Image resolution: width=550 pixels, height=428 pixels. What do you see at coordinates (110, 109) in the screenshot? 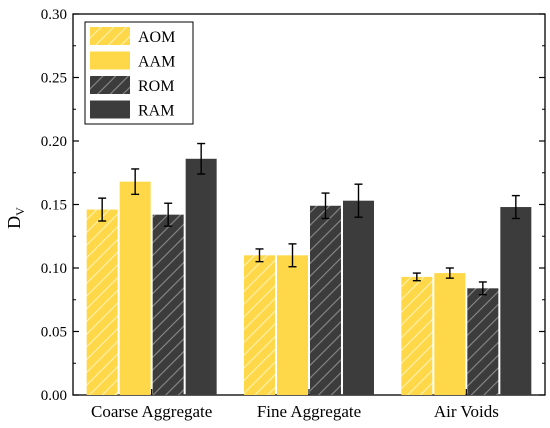
I see `legend-swatch-ram` at bounding box center [110, 109].